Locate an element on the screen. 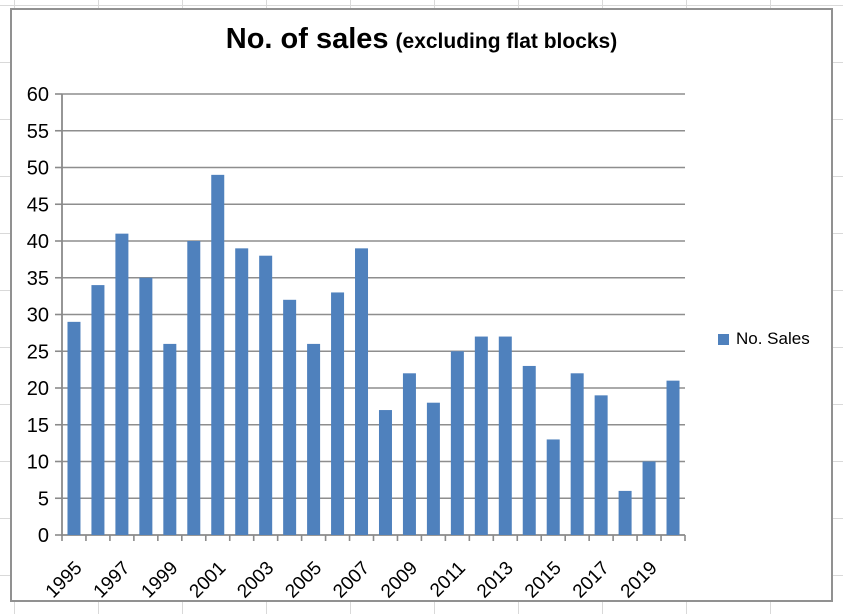 This screenshot has height=614, width=843. y-axis-label-35: 35 is located at coordinates (38, 279).